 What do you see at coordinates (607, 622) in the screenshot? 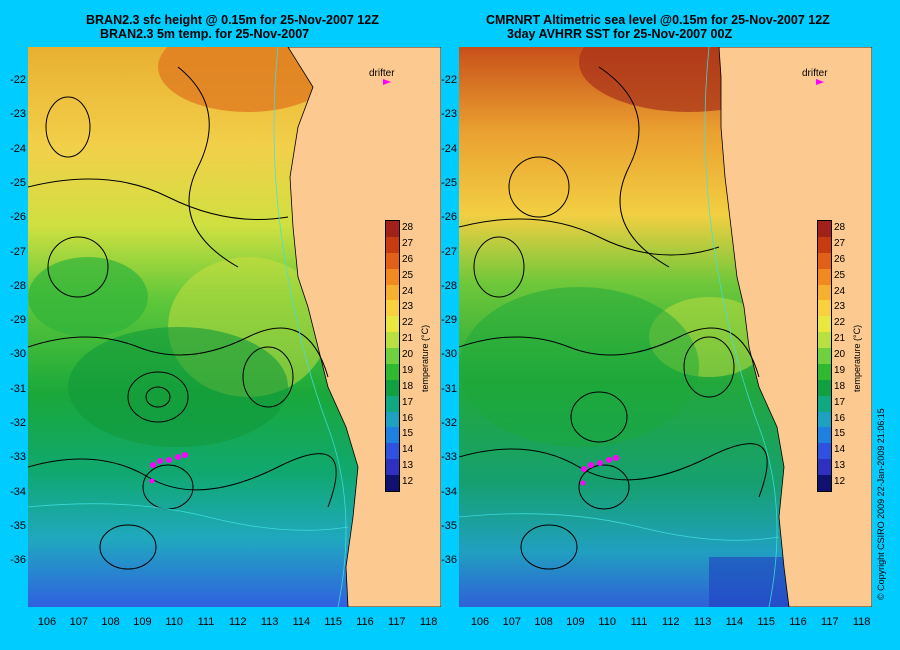
I see `longitude-tick: 110` at bounding box center [607, 622].